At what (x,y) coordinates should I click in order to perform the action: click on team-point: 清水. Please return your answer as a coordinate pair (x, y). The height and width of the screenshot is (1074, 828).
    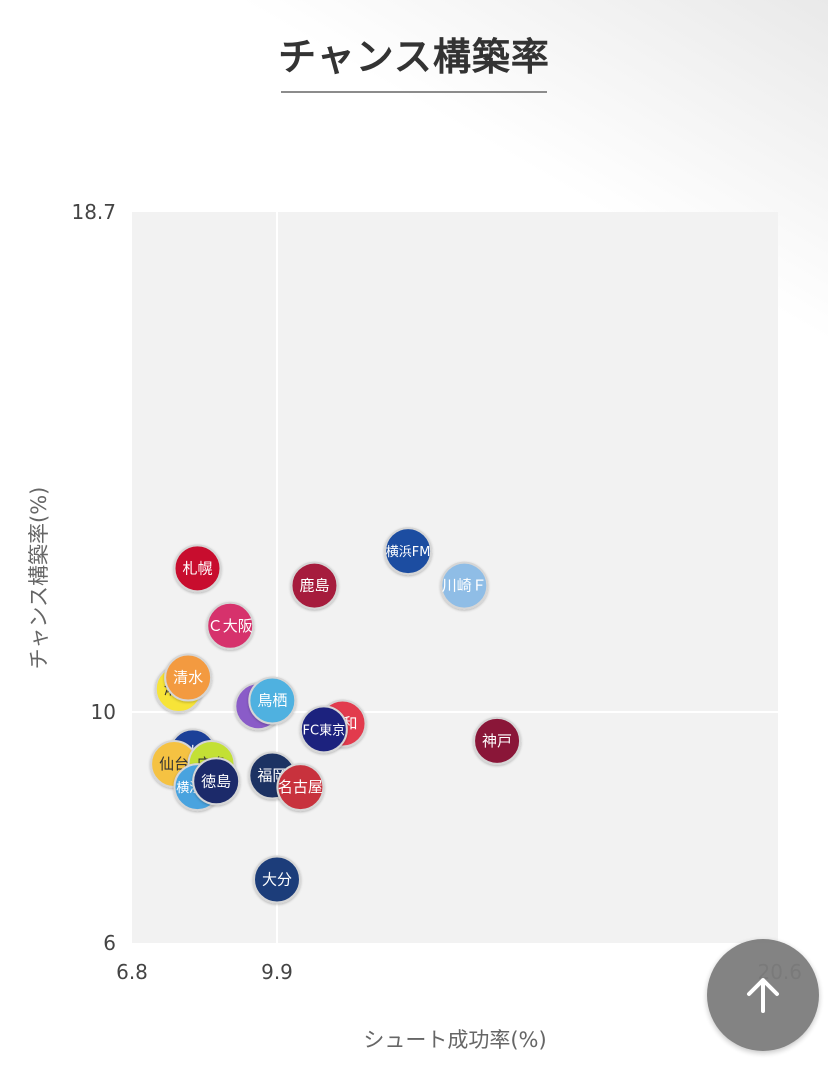
    Looking at the image, I should click on (188, 677).